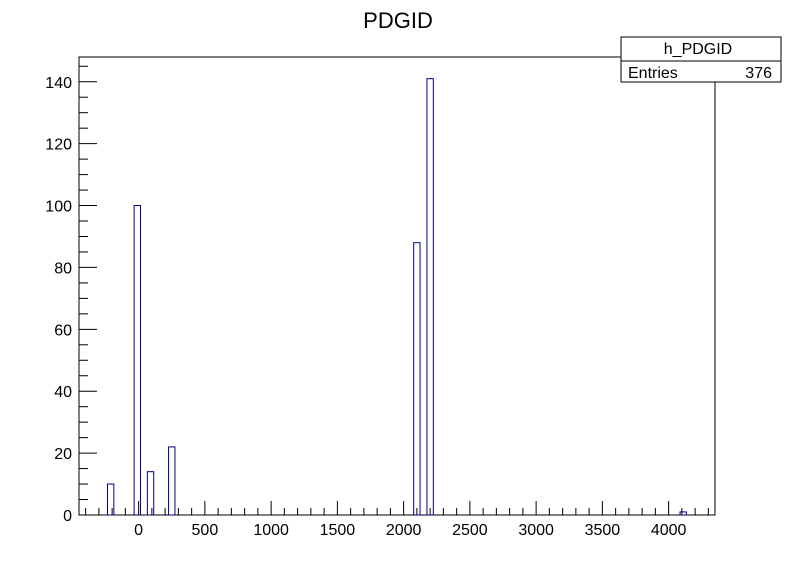 This screenshot has width=796, height=572. What do you see at coordinates (603, 530) in the screenshot?
I see `x-tick-label: 3500` at bounding box center [603, 530].